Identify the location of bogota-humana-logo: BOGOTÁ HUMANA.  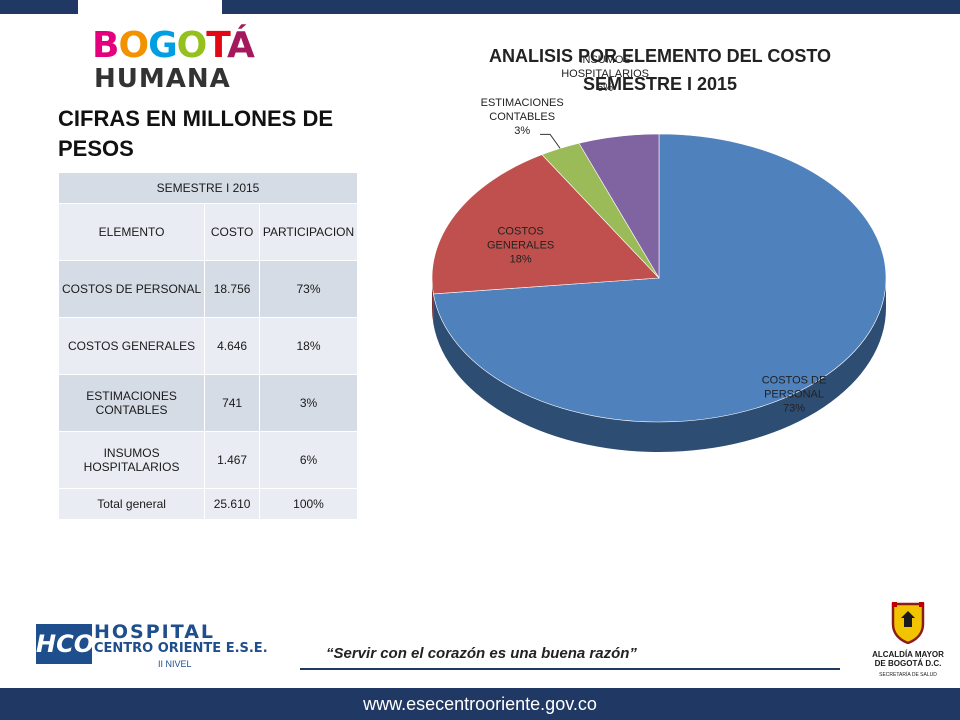
(173, 61).